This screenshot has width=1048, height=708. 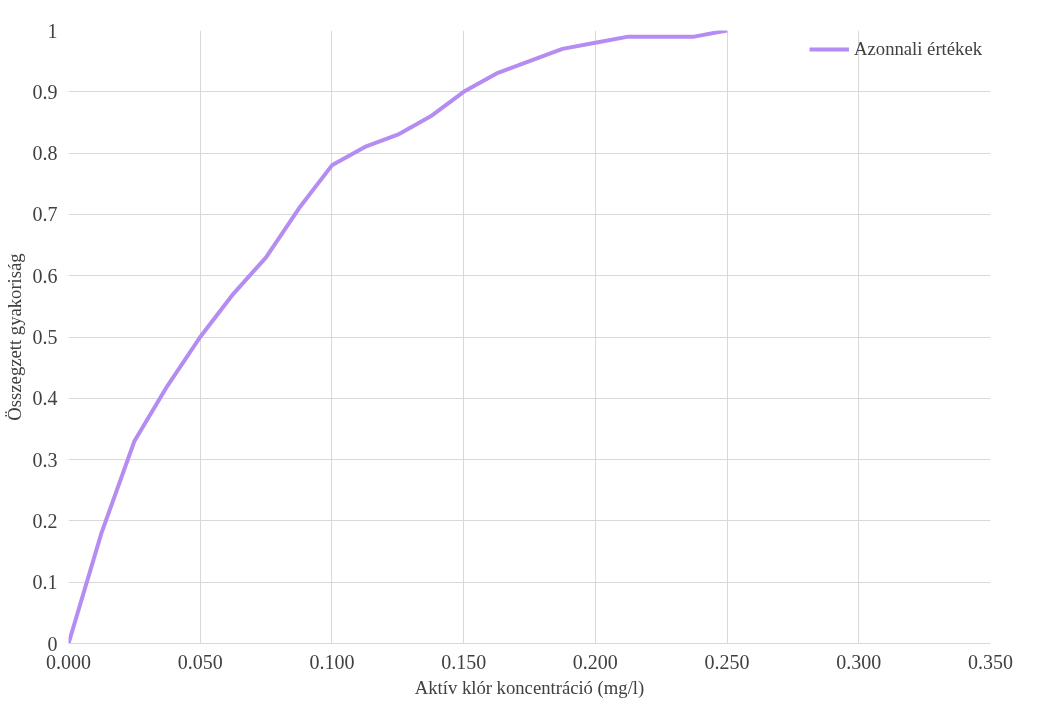 I want to click on x-tick-label: 0.350, so click(x=990, y=661).